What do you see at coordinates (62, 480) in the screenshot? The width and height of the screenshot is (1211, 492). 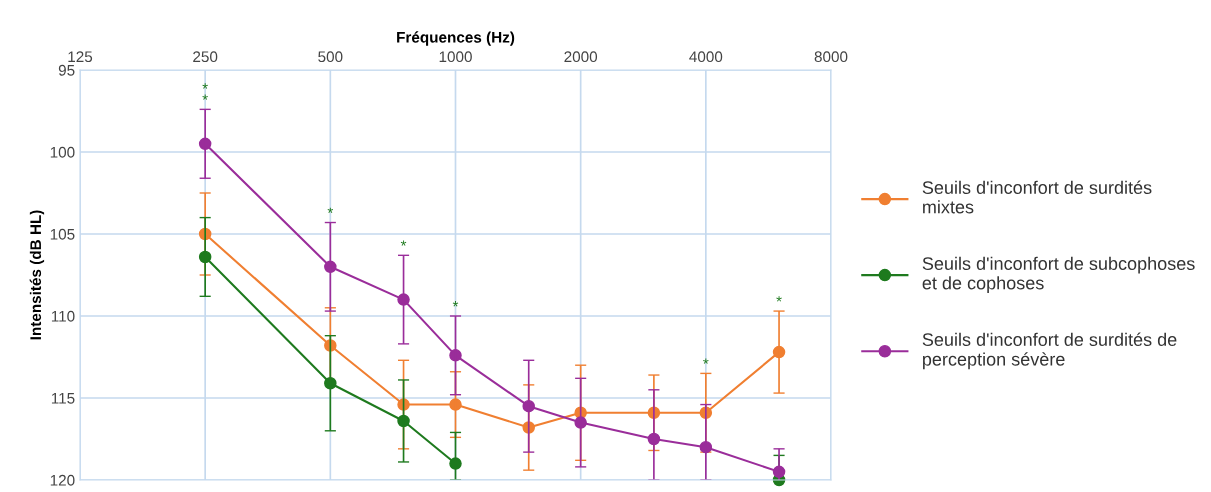 I see `y-tick-label: 120` at bounding box center [62, 480].